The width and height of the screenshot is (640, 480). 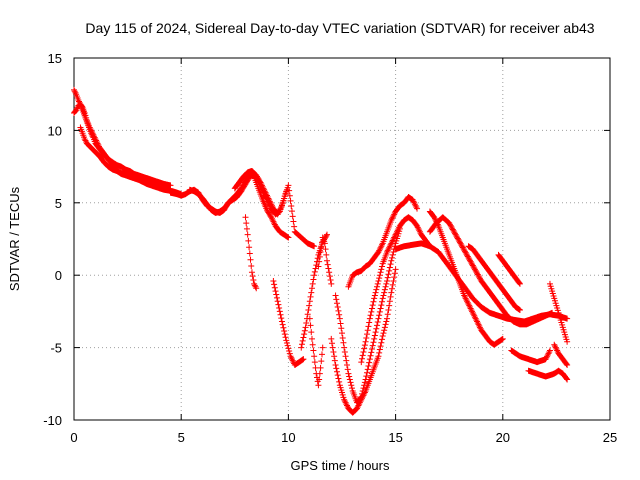 I want to click on series-arc-h, so click(x=288, y=322).